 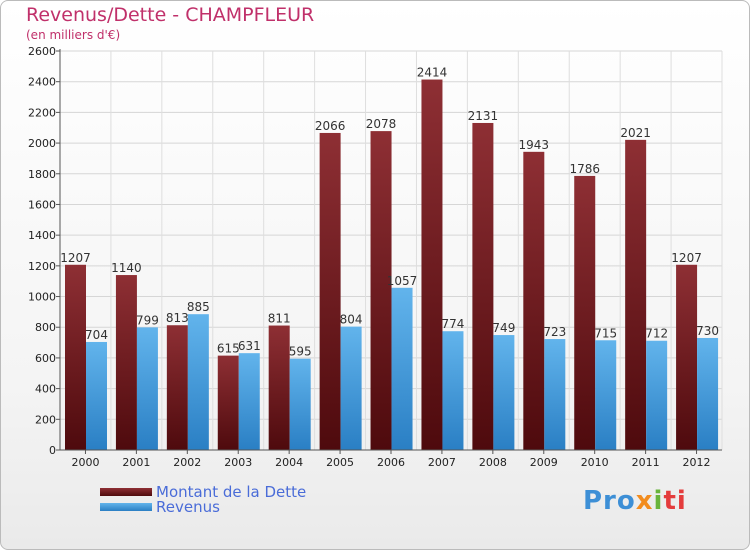 I want to click on value-label-dette-2008: 2131, so click(x=483, y=116).